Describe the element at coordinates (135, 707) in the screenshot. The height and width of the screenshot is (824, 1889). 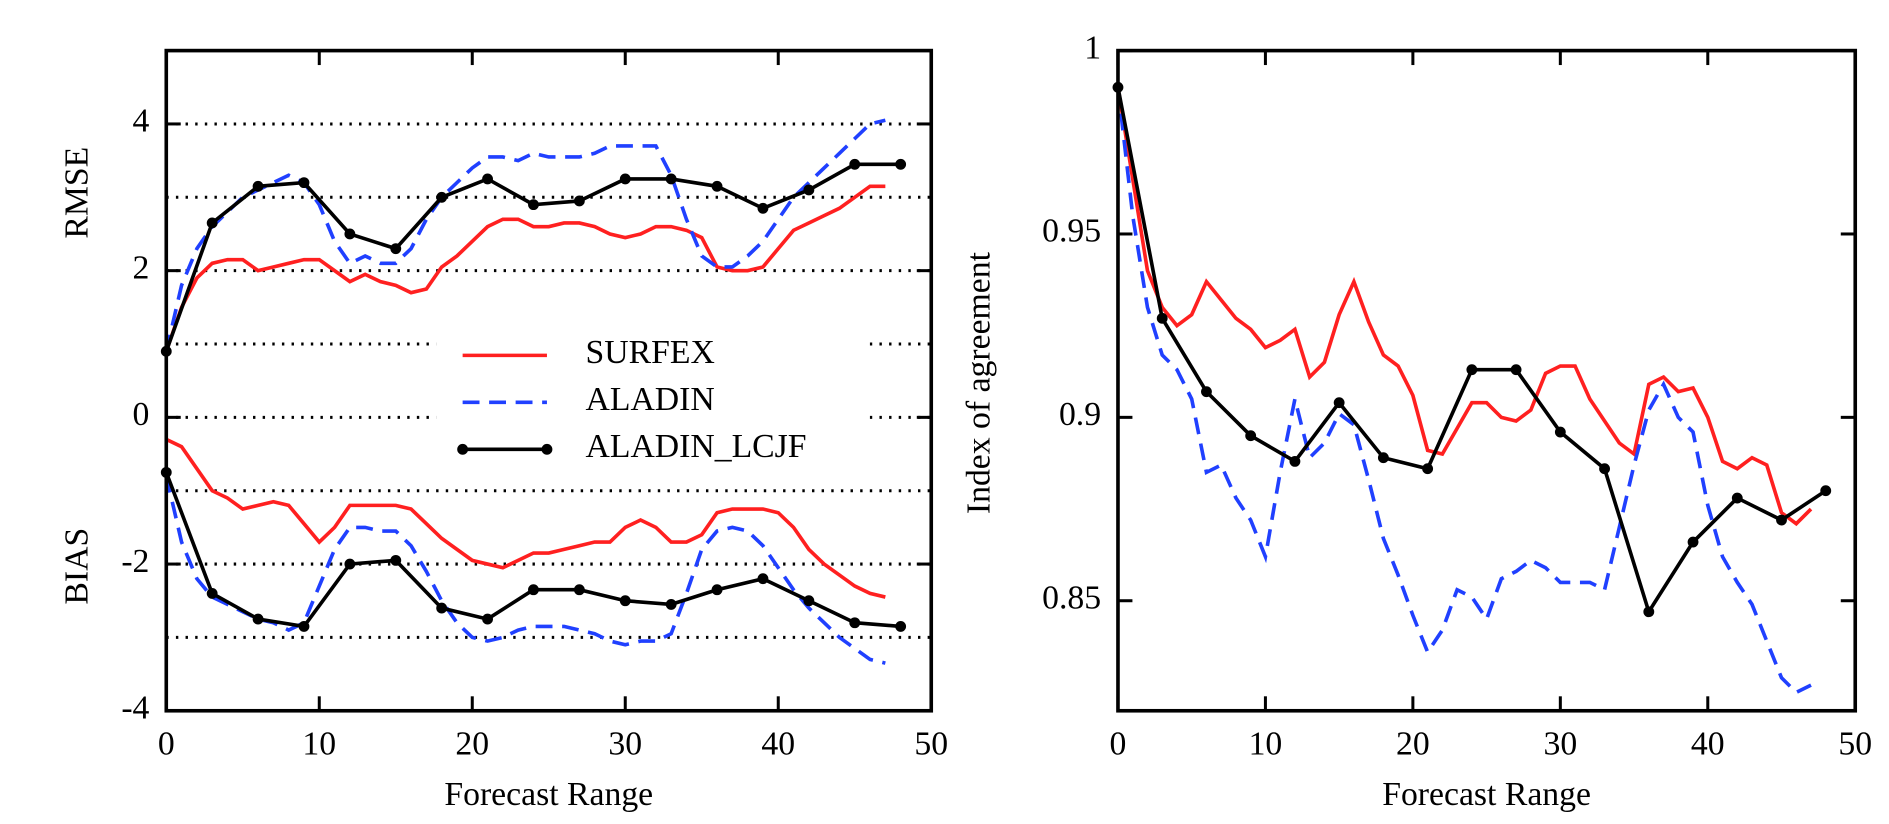
I see `y-tick-label: -4` at that location.